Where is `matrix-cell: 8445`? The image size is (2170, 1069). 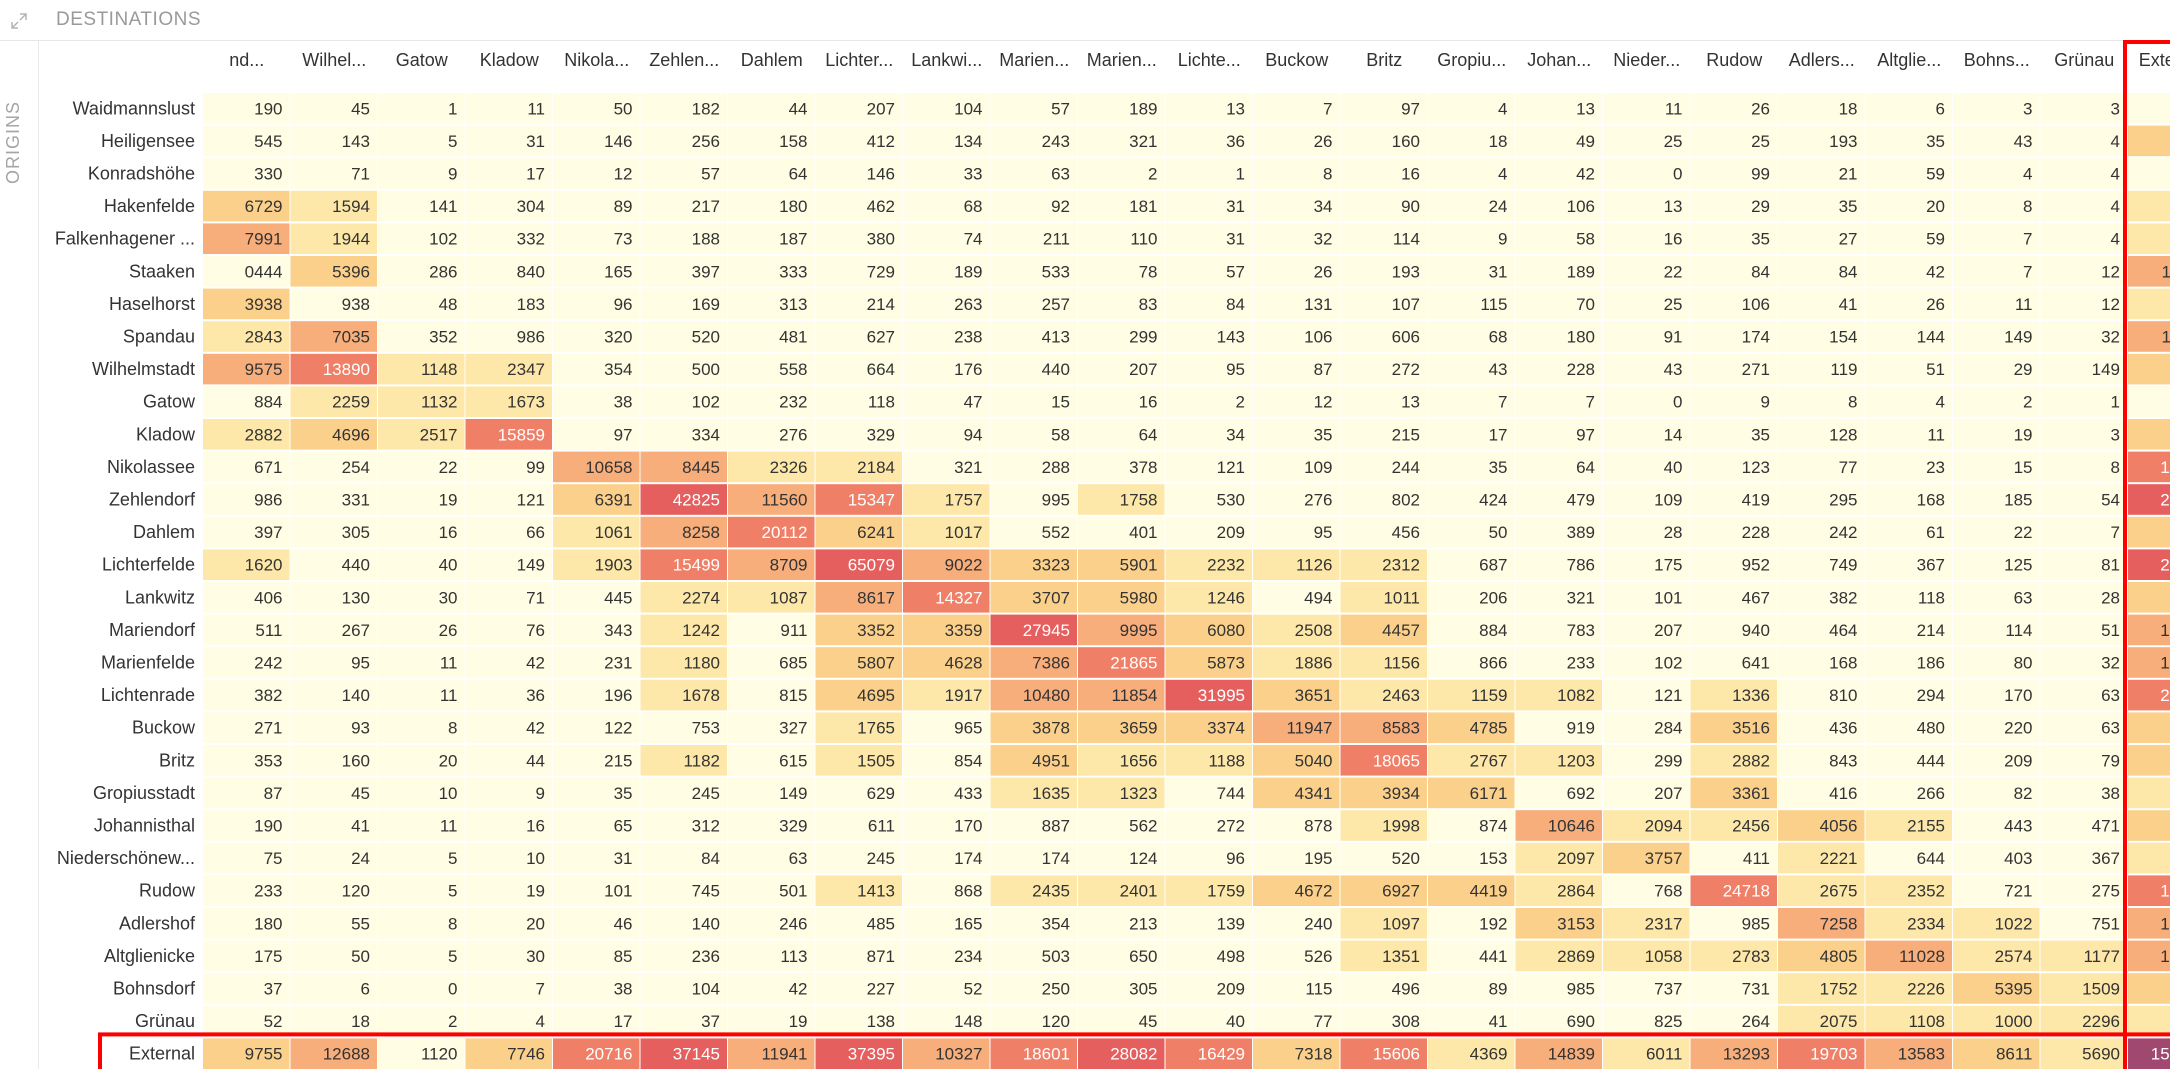
matrix-cell: 8445 is located at coordinates (701, 467).